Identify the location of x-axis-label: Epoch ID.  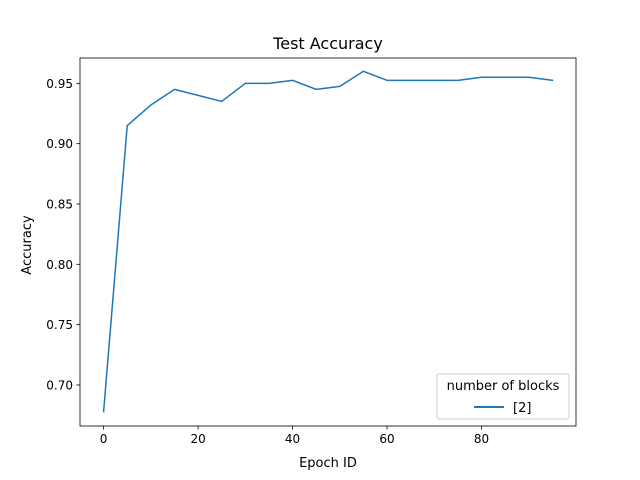
(328, 463).